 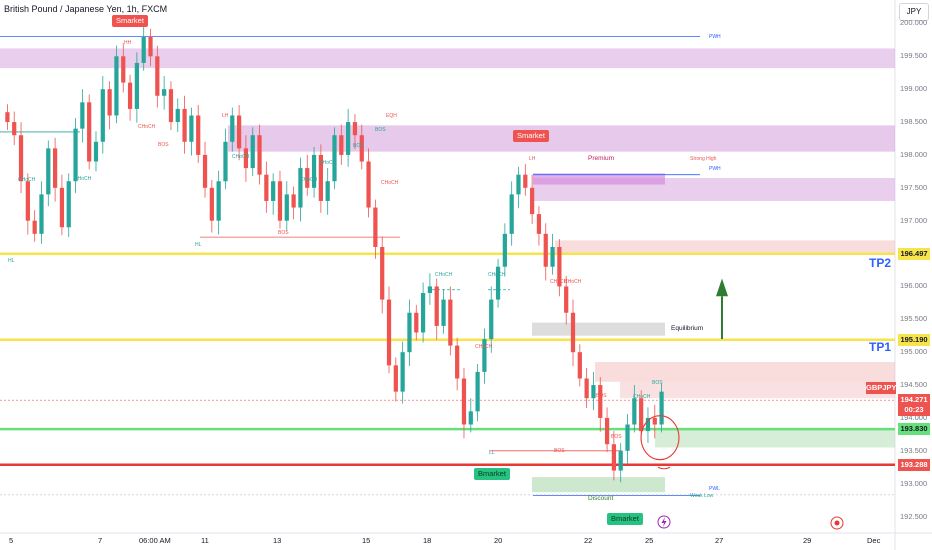 I want to click on time-tick: 06:00 AM, so click(x=155, y=540).